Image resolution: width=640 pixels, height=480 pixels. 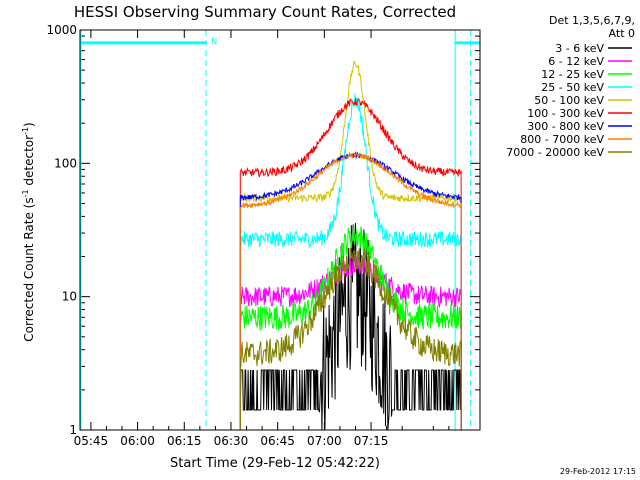 I want to click on y-tick-label-3: 1000, so click(x=61, y=30).